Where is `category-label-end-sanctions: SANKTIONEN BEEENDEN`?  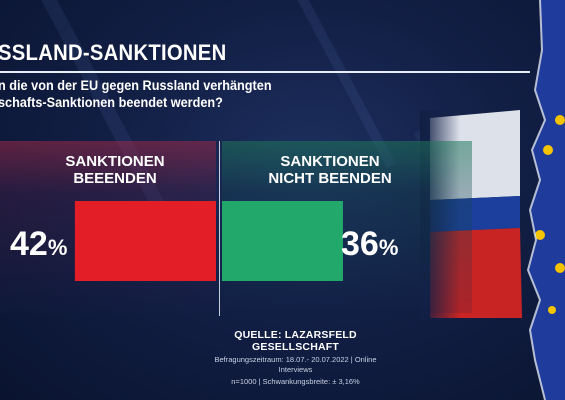
category-label-end-sanctions: SANKTIONEN BEEENDEN is located at coordinates (115, 170).